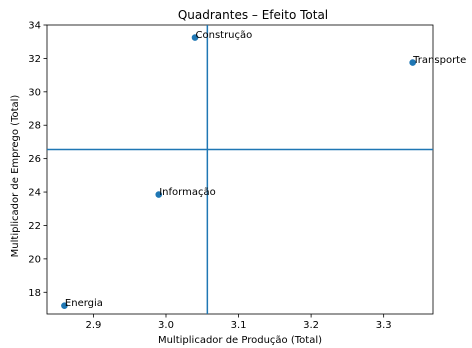  Describe the element at coordinates (34, 193) in the screenshot. I see `y-tick-label: 24` at that location.